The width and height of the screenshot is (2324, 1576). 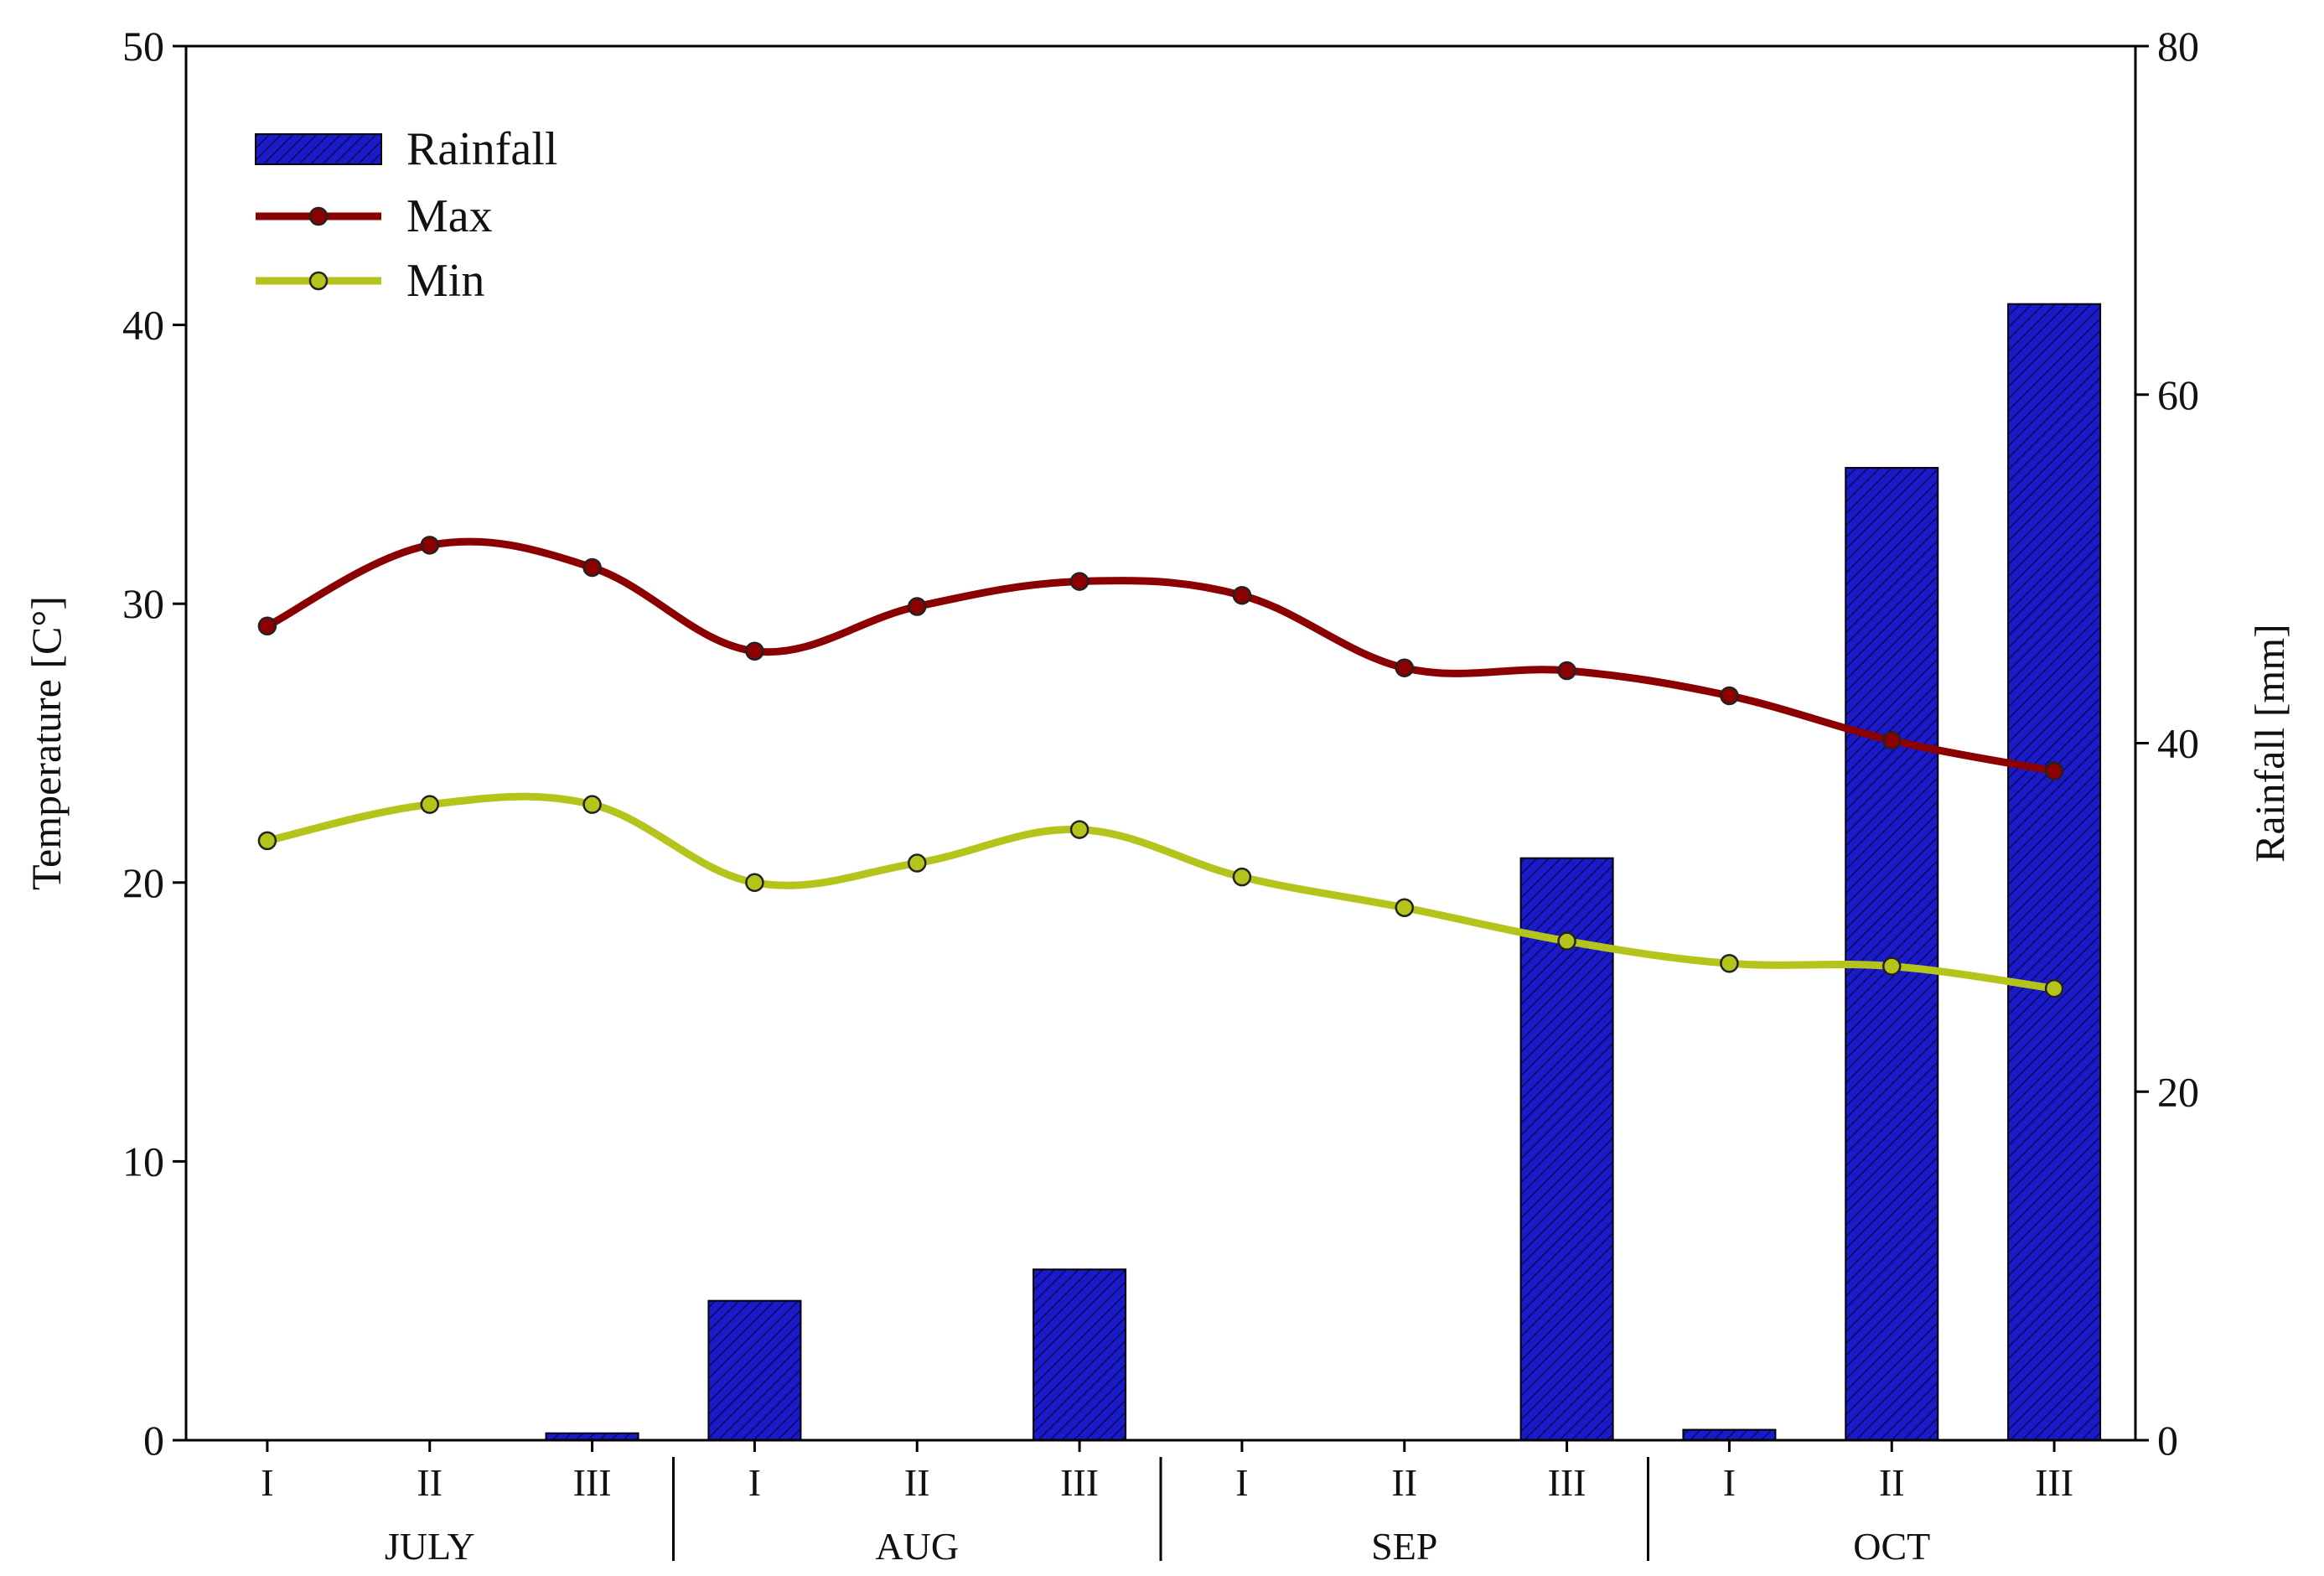 I want to click on left-axis-tick-label: 10, so click(x=143, y=1161).